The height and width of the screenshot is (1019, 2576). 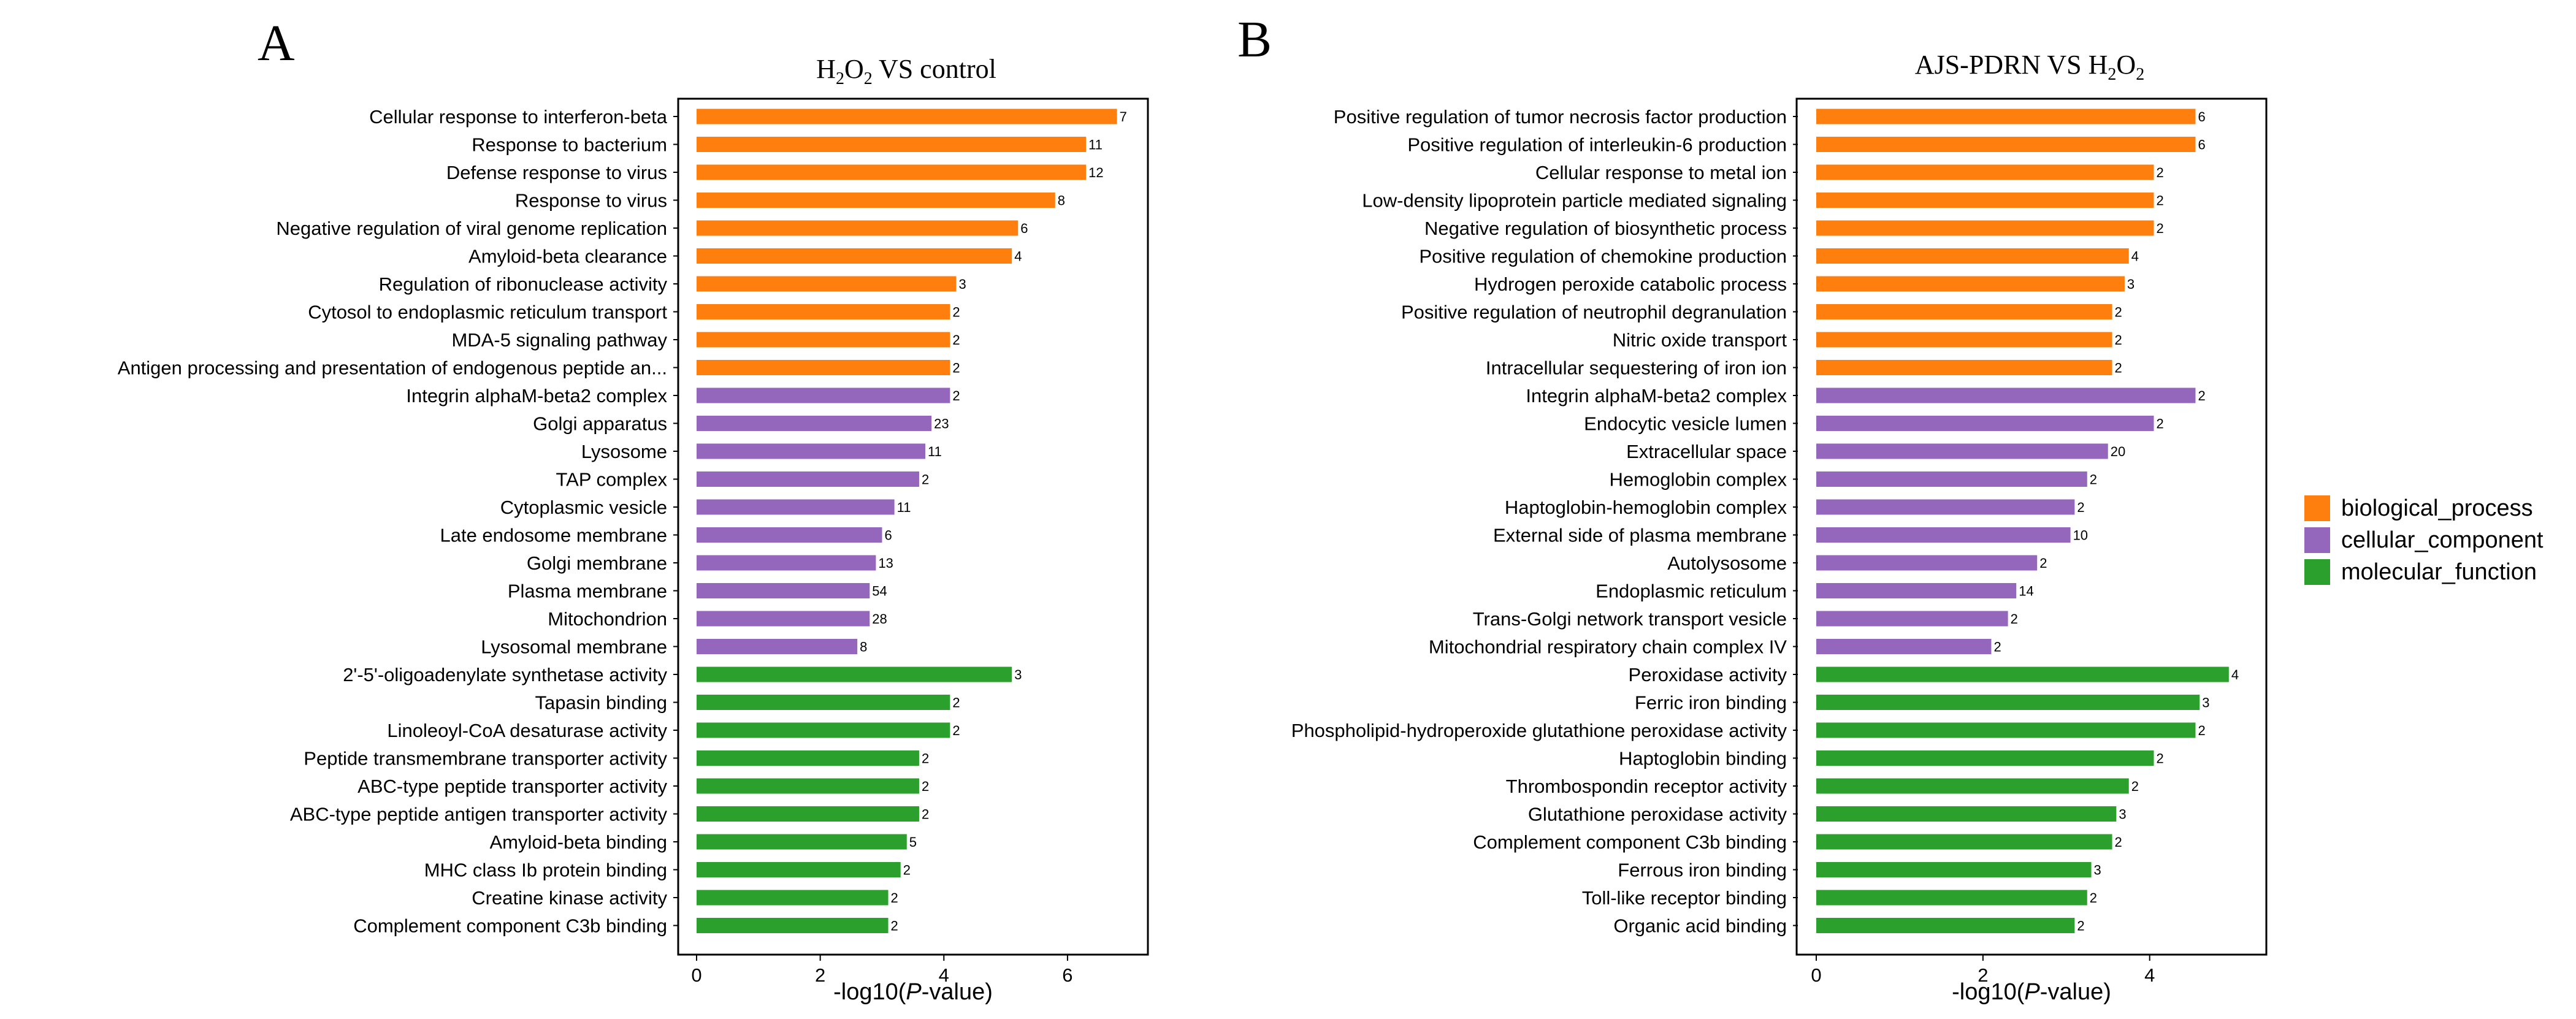 I want to click on category-label-a-16: Late endosome membrane, so click(x=553, y=535).